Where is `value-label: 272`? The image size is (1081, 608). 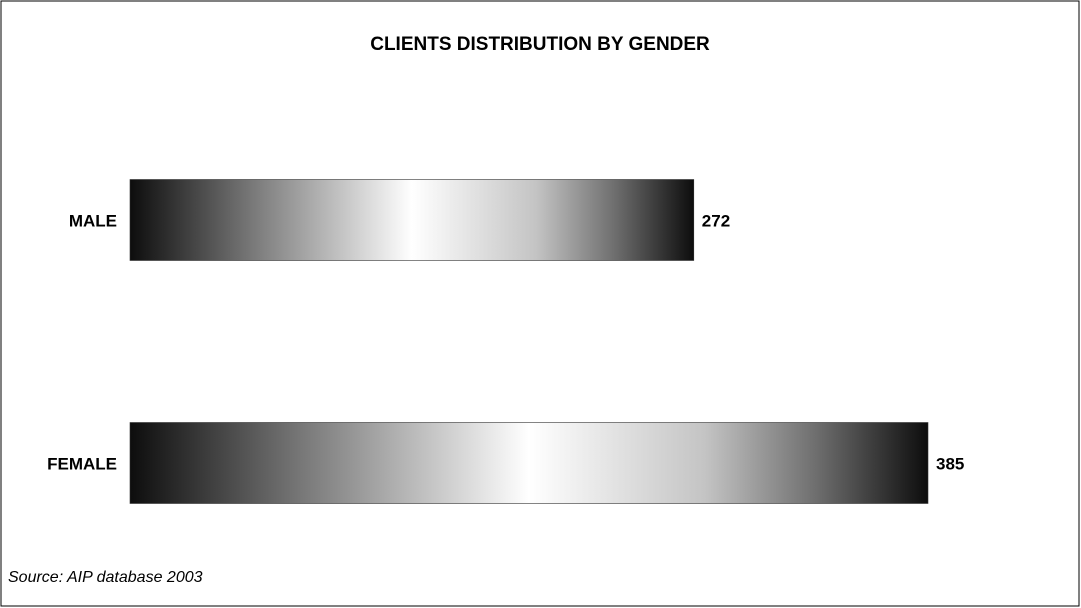
value-label: 272 is located at coordinates (716, 220).